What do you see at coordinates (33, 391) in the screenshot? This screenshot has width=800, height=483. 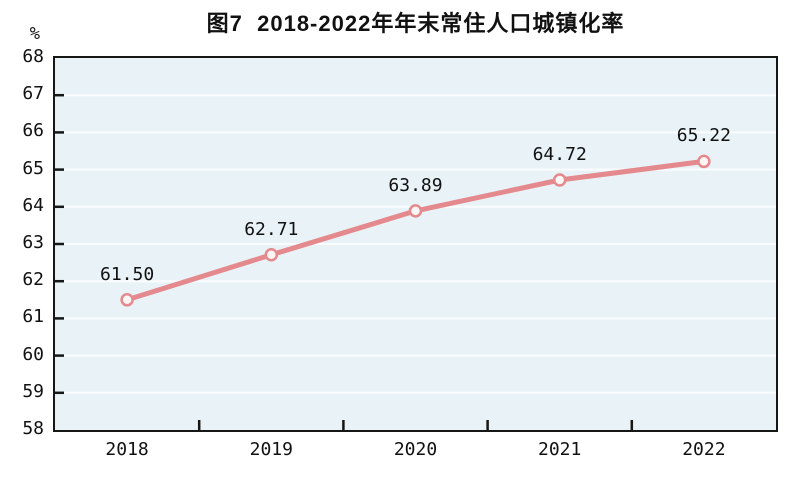 I see `y-tick-label: 59` at bounding box center [33, 391].